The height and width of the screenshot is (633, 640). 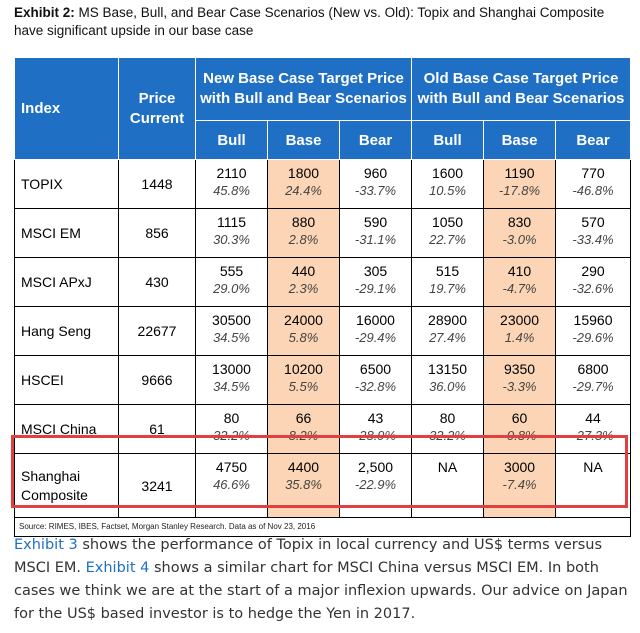 What do you see at coordinates (375, 337) in the screenshot?
I see `new-bear-pct: -29.4%` at bounding box center [375, 337].